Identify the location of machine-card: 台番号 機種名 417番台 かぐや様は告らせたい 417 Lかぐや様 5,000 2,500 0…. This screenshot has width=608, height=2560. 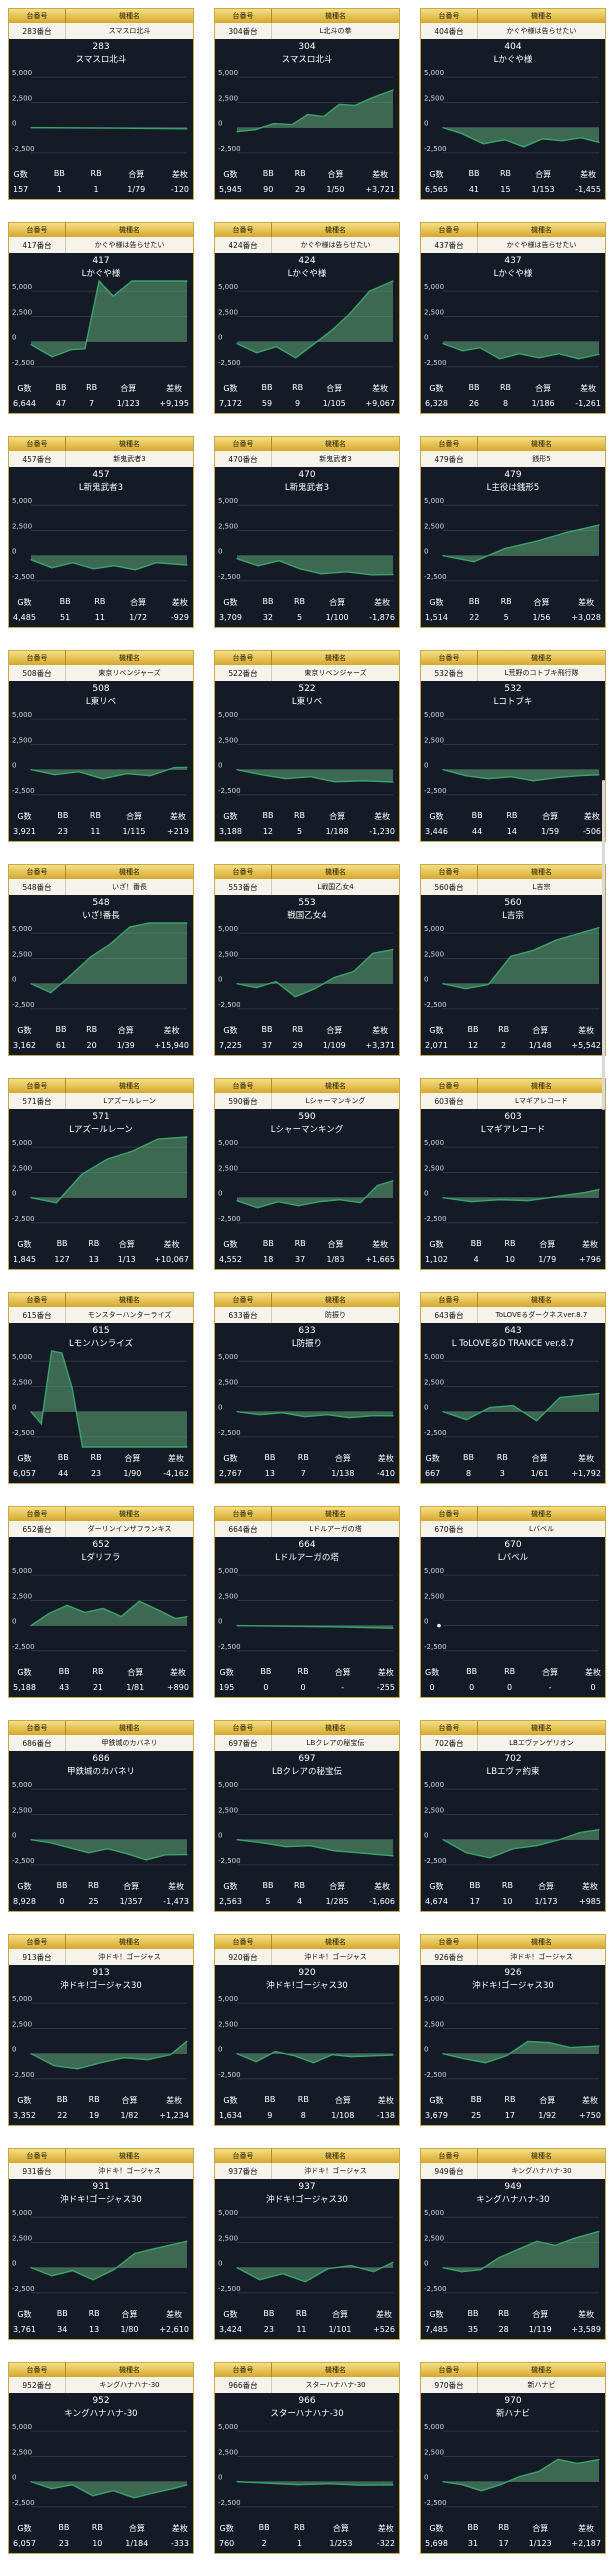
(101, 318).